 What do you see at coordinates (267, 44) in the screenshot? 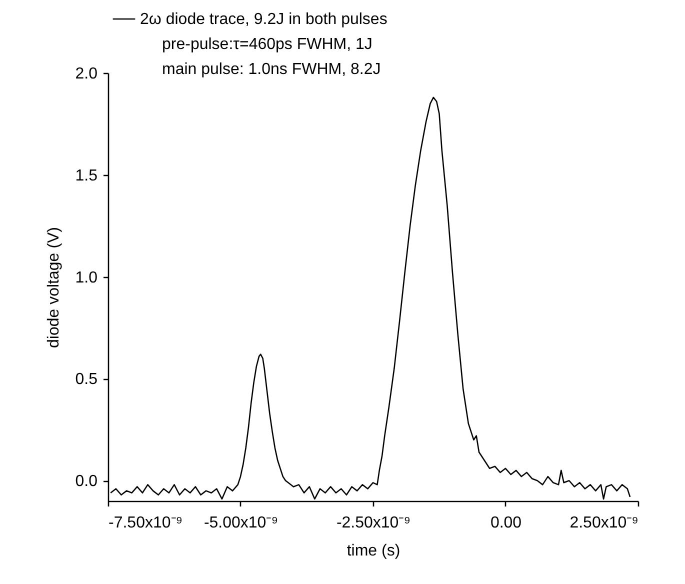
I see `text: pre-pulse:τ=460ps FWHM, 1J` at bounding box center [267, 44].